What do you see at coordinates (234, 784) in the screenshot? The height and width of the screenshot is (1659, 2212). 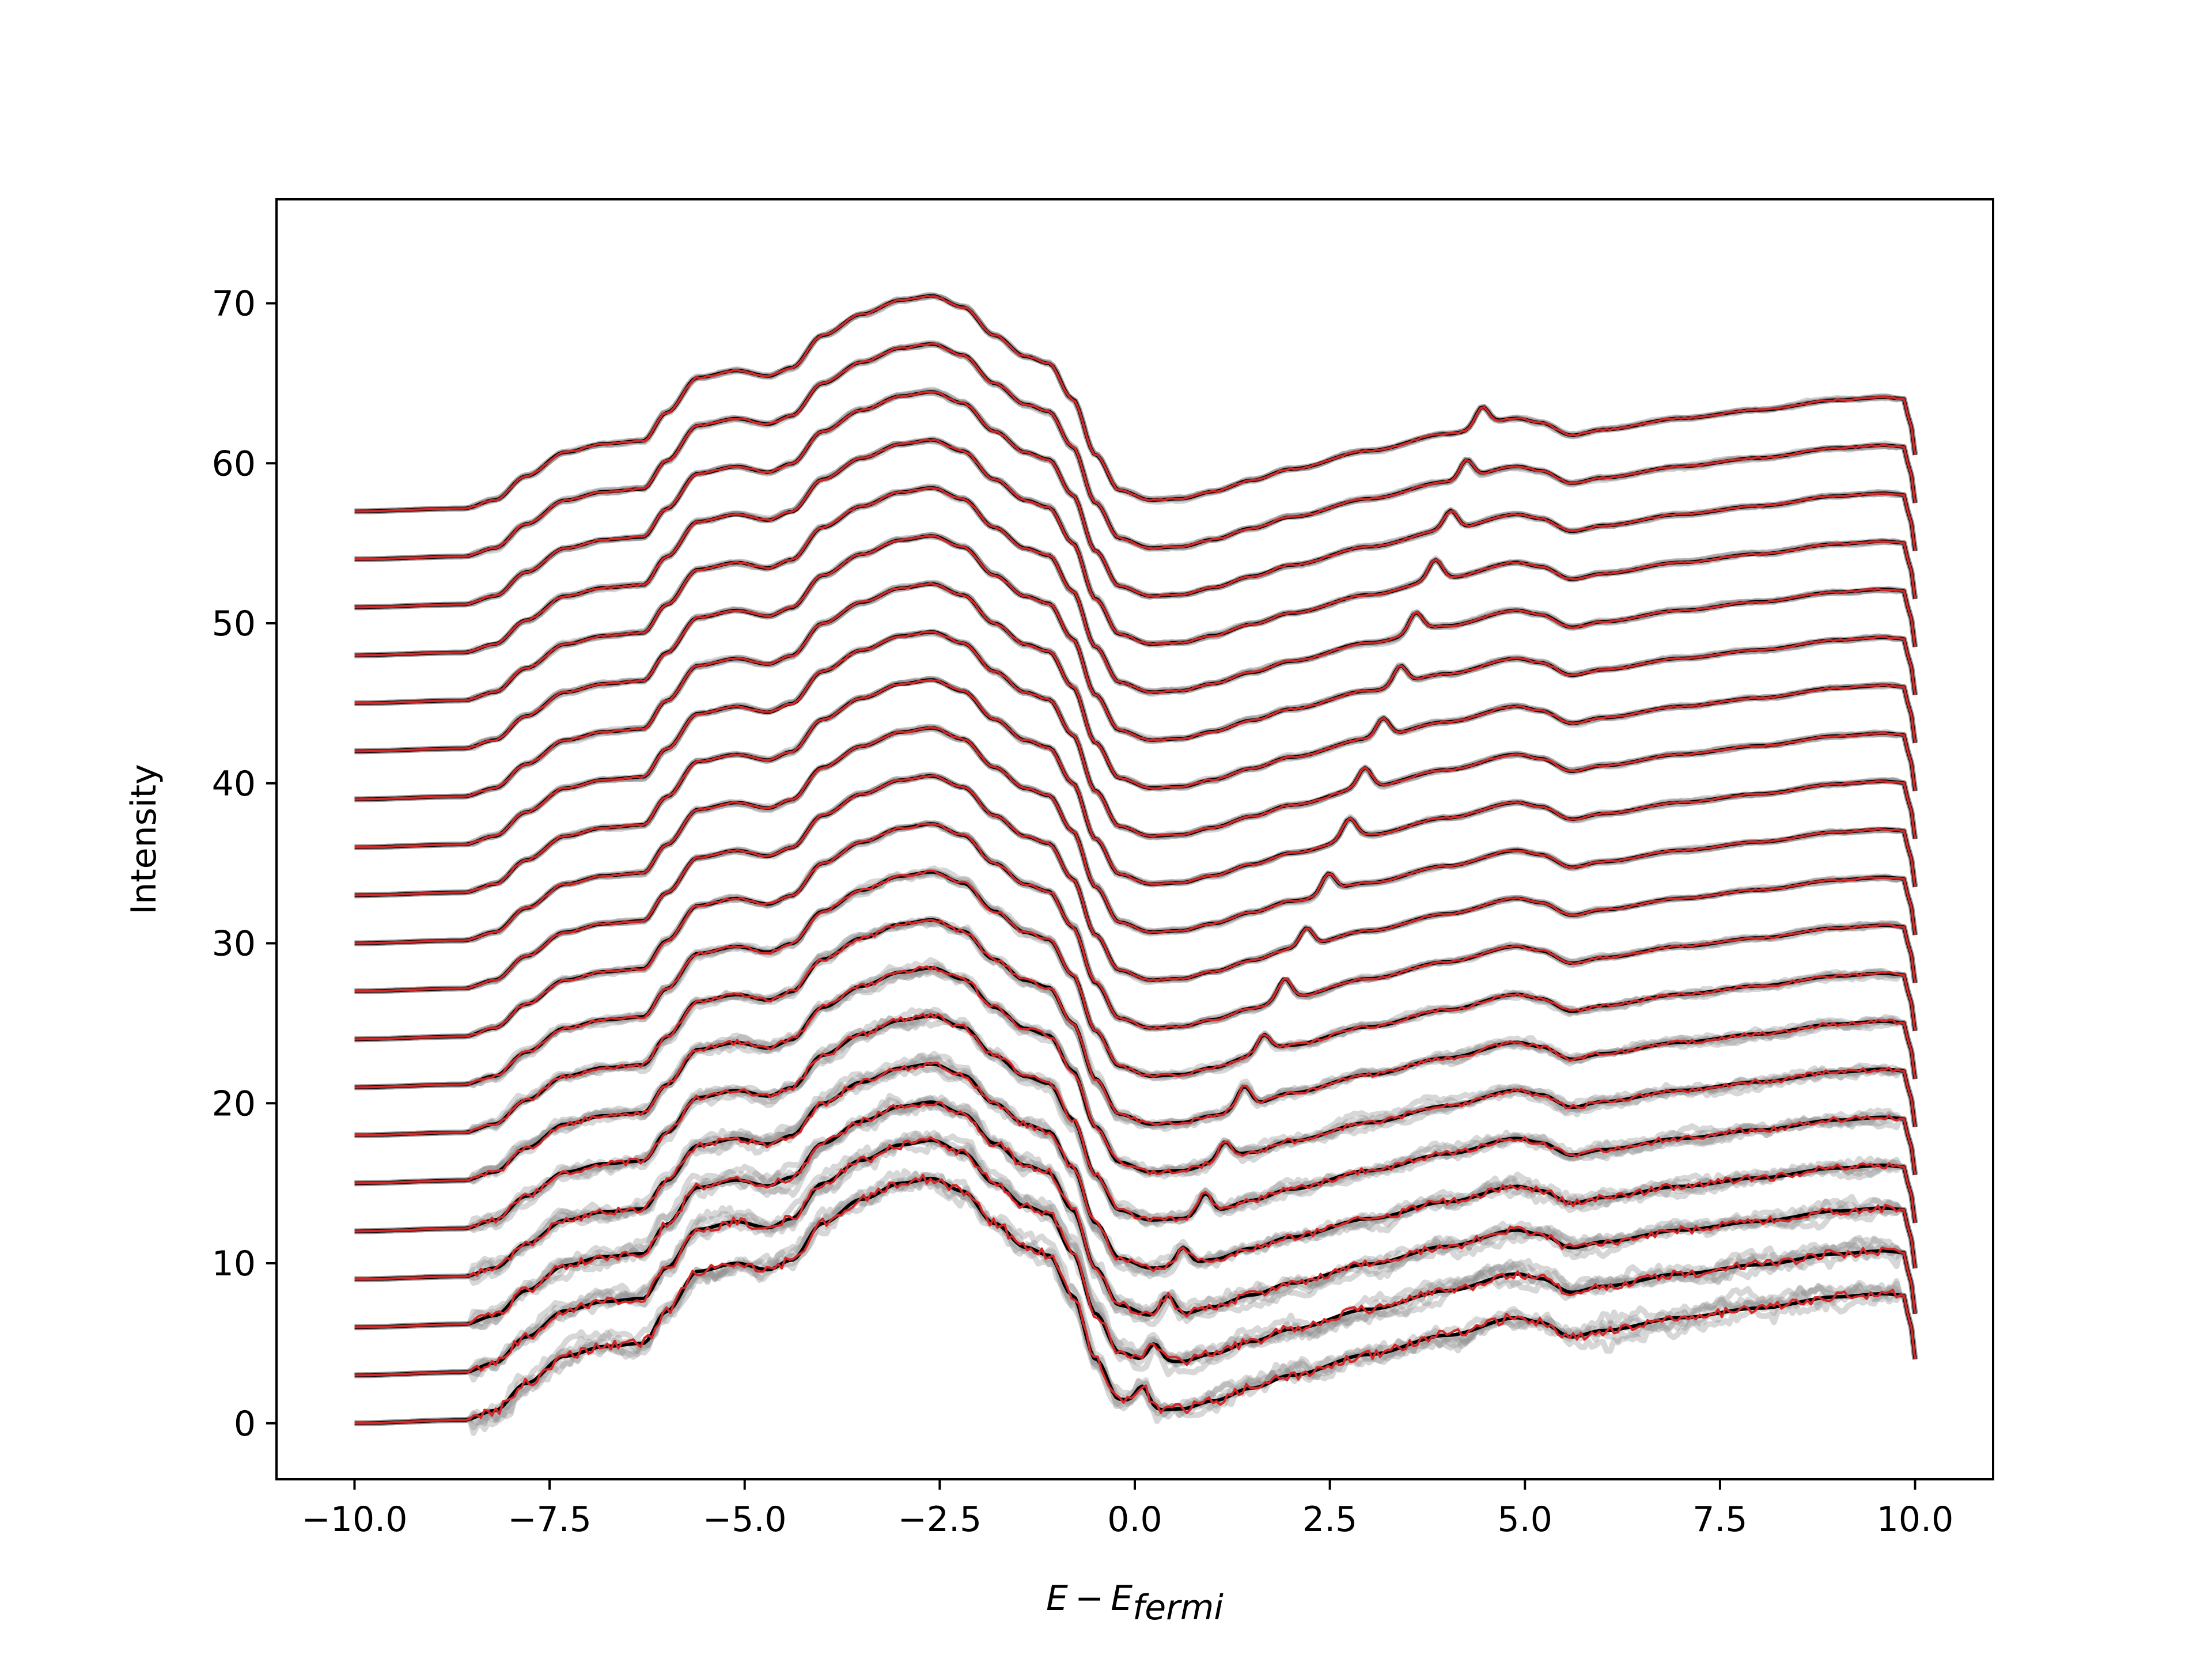 I see `y-tick-label: 40` at bounding box center [234, 784].